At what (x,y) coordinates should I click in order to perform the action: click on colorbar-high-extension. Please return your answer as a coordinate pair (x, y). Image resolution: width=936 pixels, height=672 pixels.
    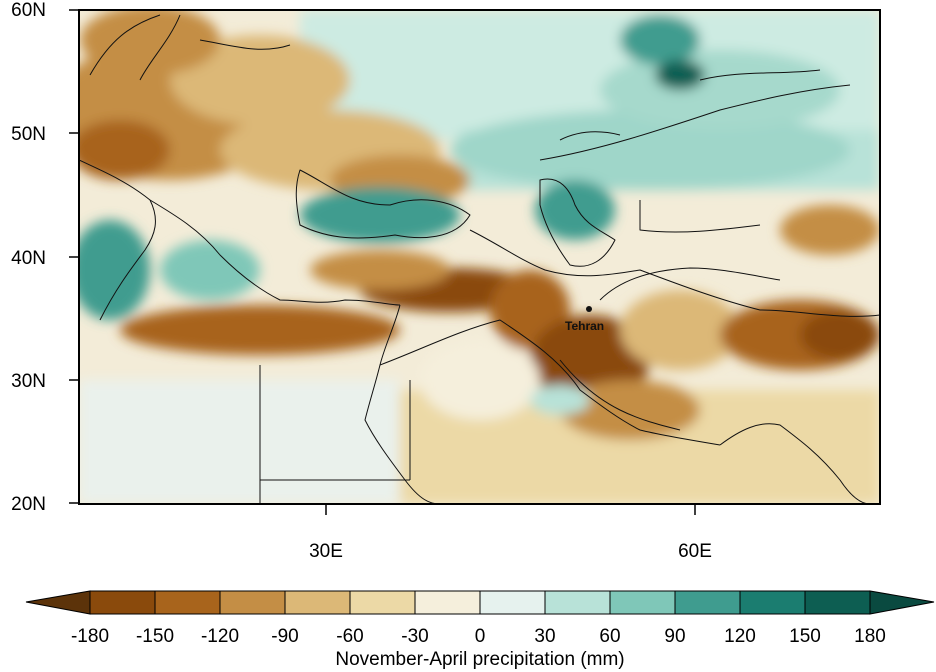
    Looking at the image, I should click on (902, 602).